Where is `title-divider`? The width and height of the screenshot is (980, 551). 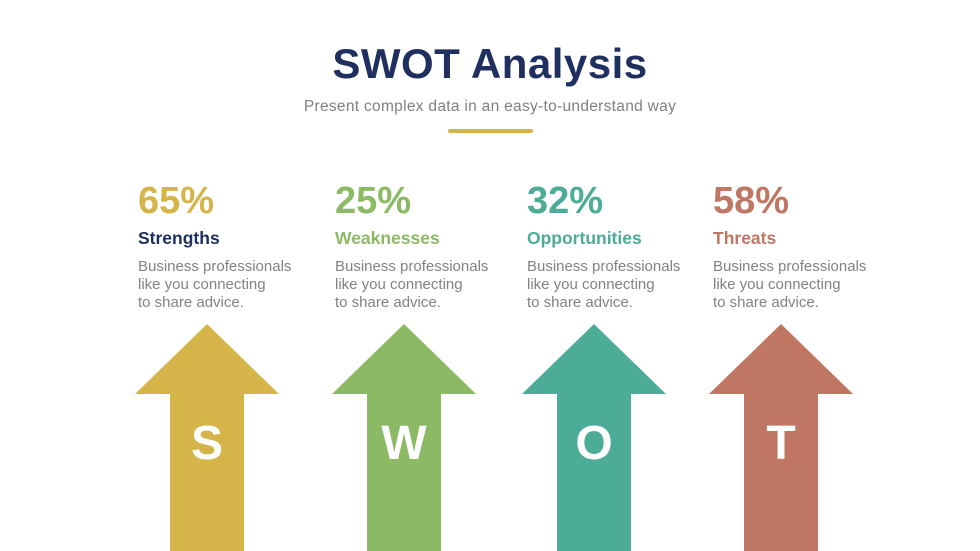
title-divider is located at coordinates (490, 131).